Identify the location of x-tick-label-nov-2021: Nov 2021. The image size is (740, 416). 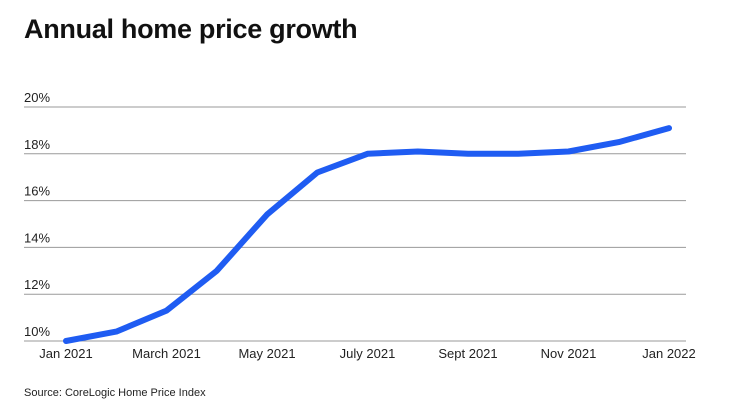
(569, 353).